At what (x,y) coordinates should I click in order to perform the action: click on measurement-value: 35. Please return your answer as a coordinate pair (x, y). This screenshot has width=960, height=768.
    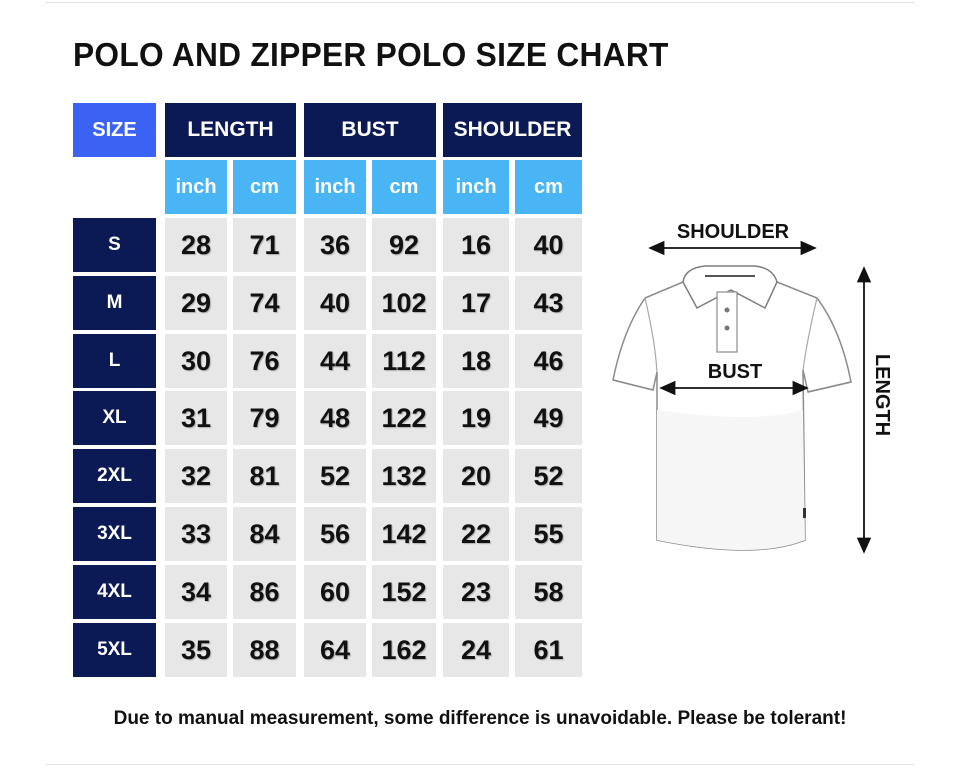
    Looking at the image, I should click on (196, 650).